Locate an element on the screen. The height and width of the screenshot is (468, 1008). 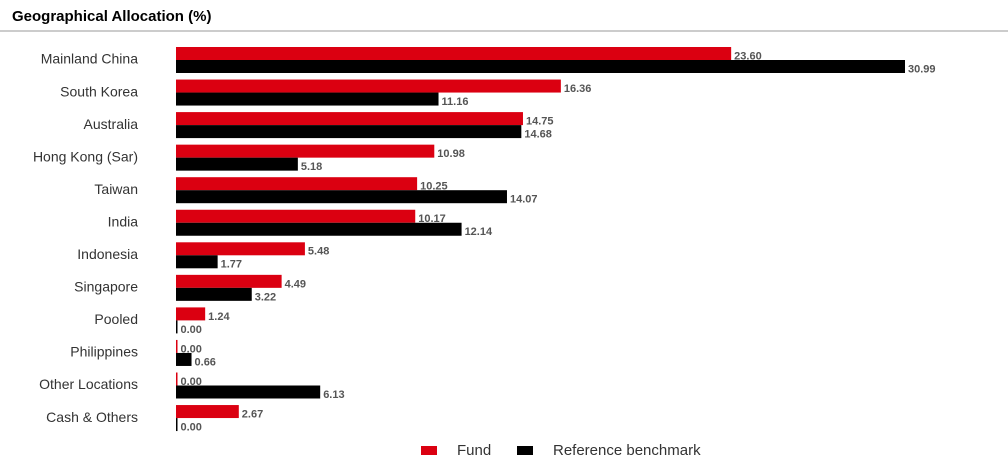
value-label: 12.14 is located at coordinates (479, 232).